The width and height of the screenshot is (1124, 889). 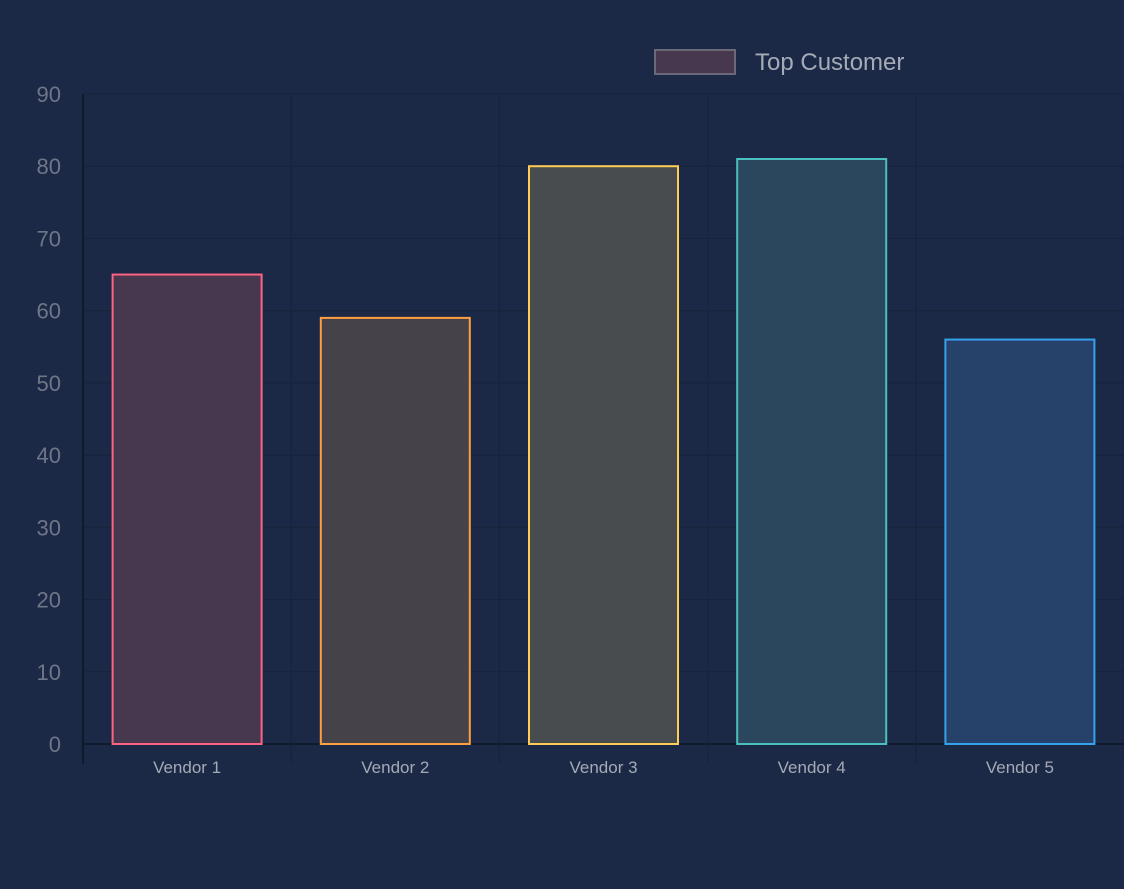 What do you see at coordinates (49, 238) in the screenshot?
I see `y-tick-label: 70` at bounding box center [49, 238].